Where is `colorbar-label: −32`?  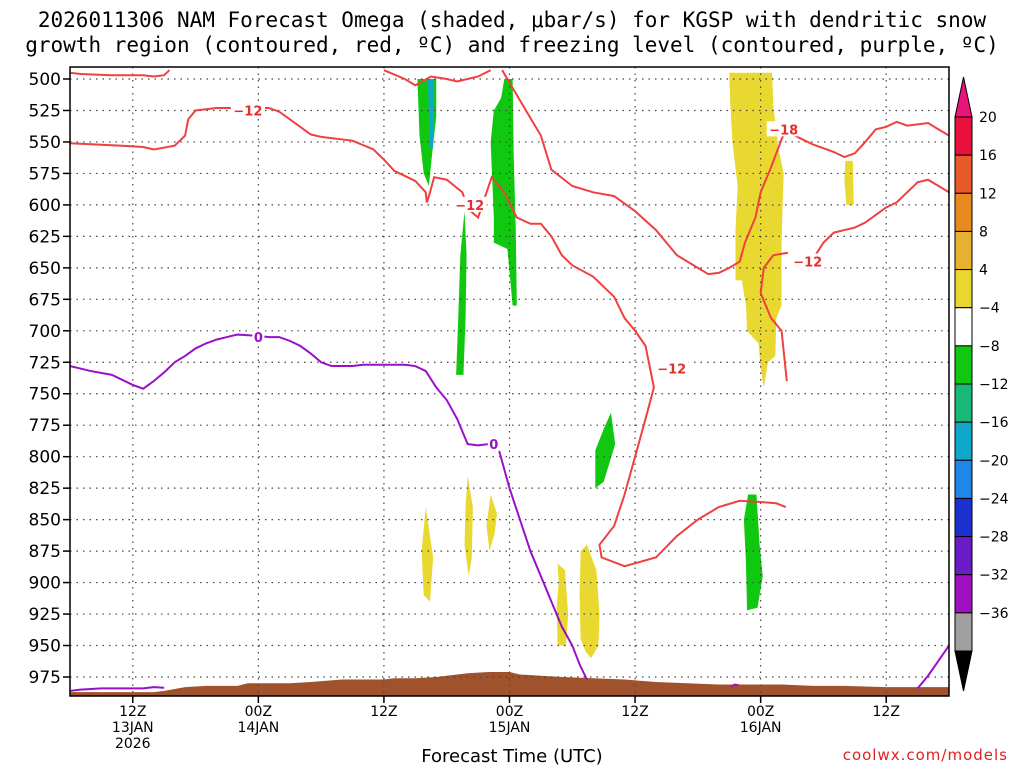 colorbar-label: −32 is located at coordinates (994, 576).